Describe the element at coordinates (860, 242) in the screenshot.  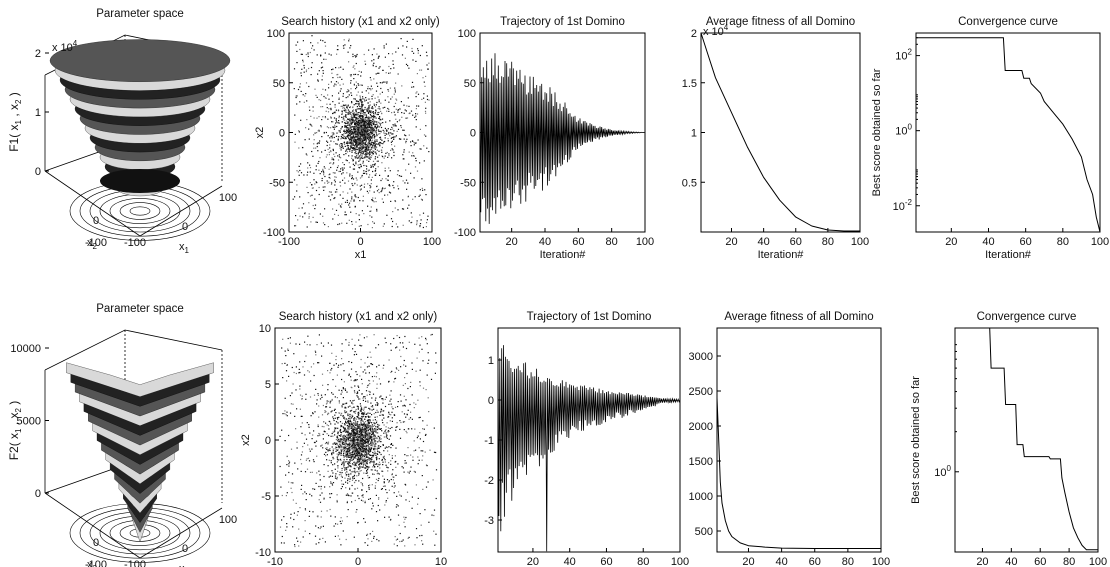
I see `x-tick-label: 100` at that location.